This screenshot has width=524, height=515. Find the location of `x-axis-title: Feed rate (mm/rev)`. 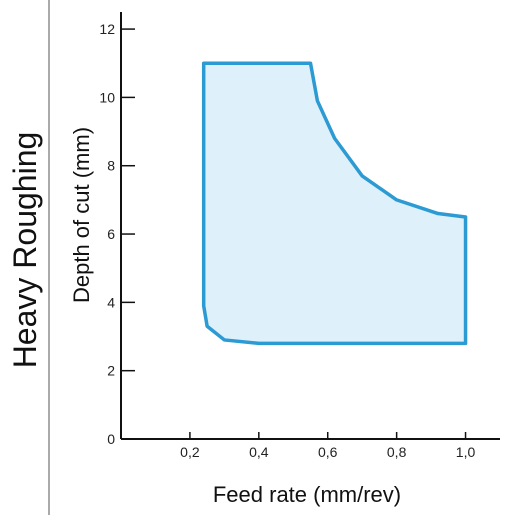

x-axis-title: Feed rate (mm/rev) is located at coordinates (307, 494).